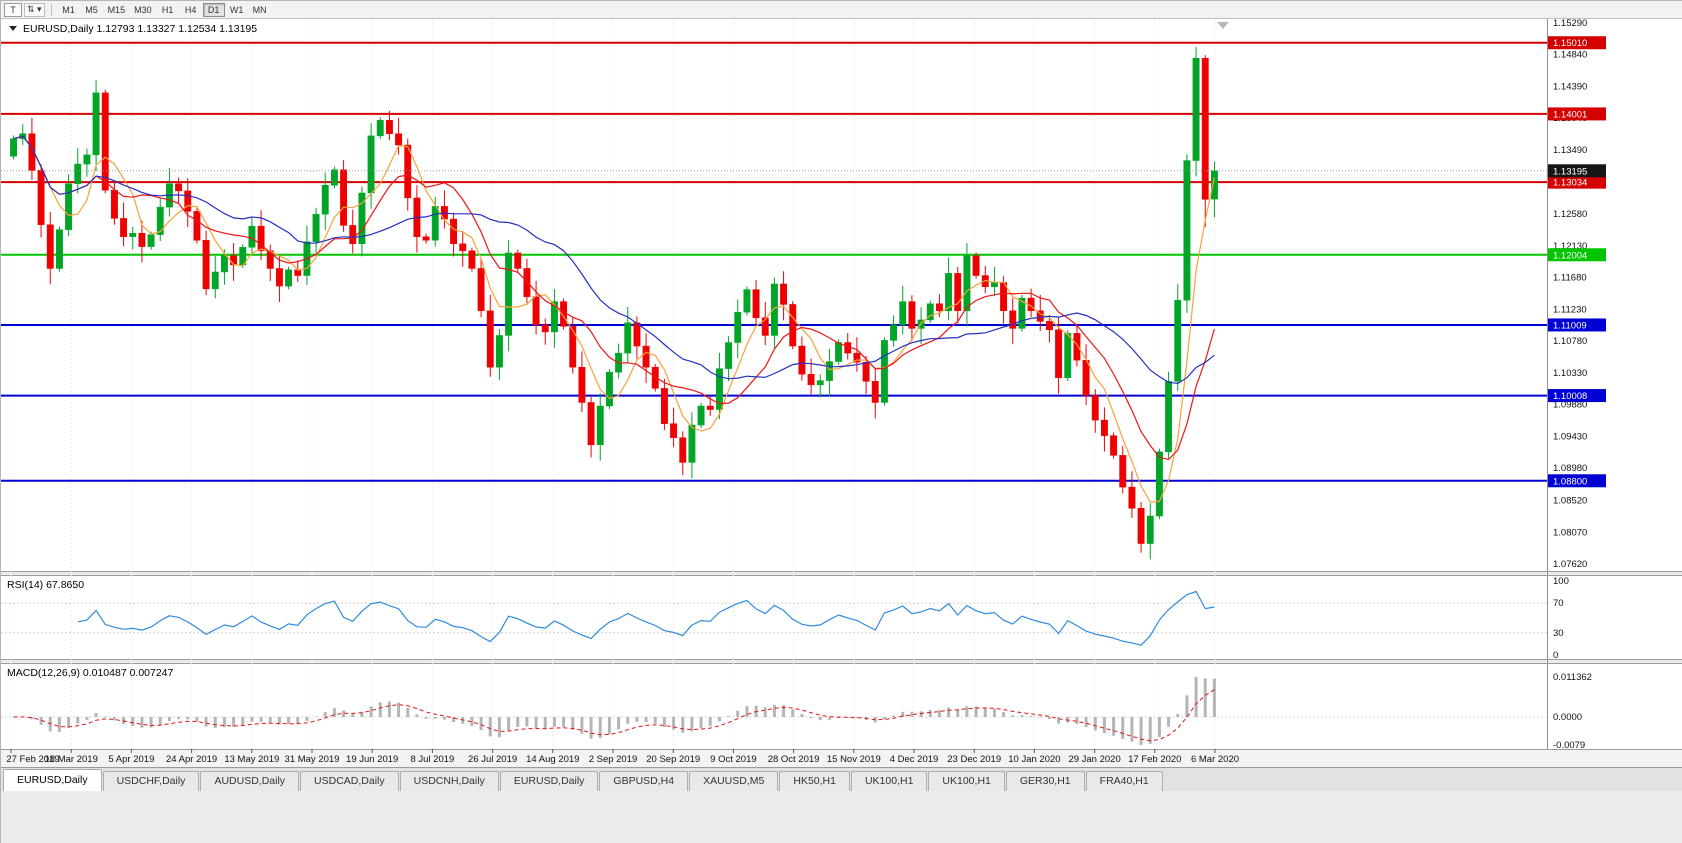  Describe the element at coordinates (1570, 405) in the screenshot. I see `svg-text: 1.09880` at that location.